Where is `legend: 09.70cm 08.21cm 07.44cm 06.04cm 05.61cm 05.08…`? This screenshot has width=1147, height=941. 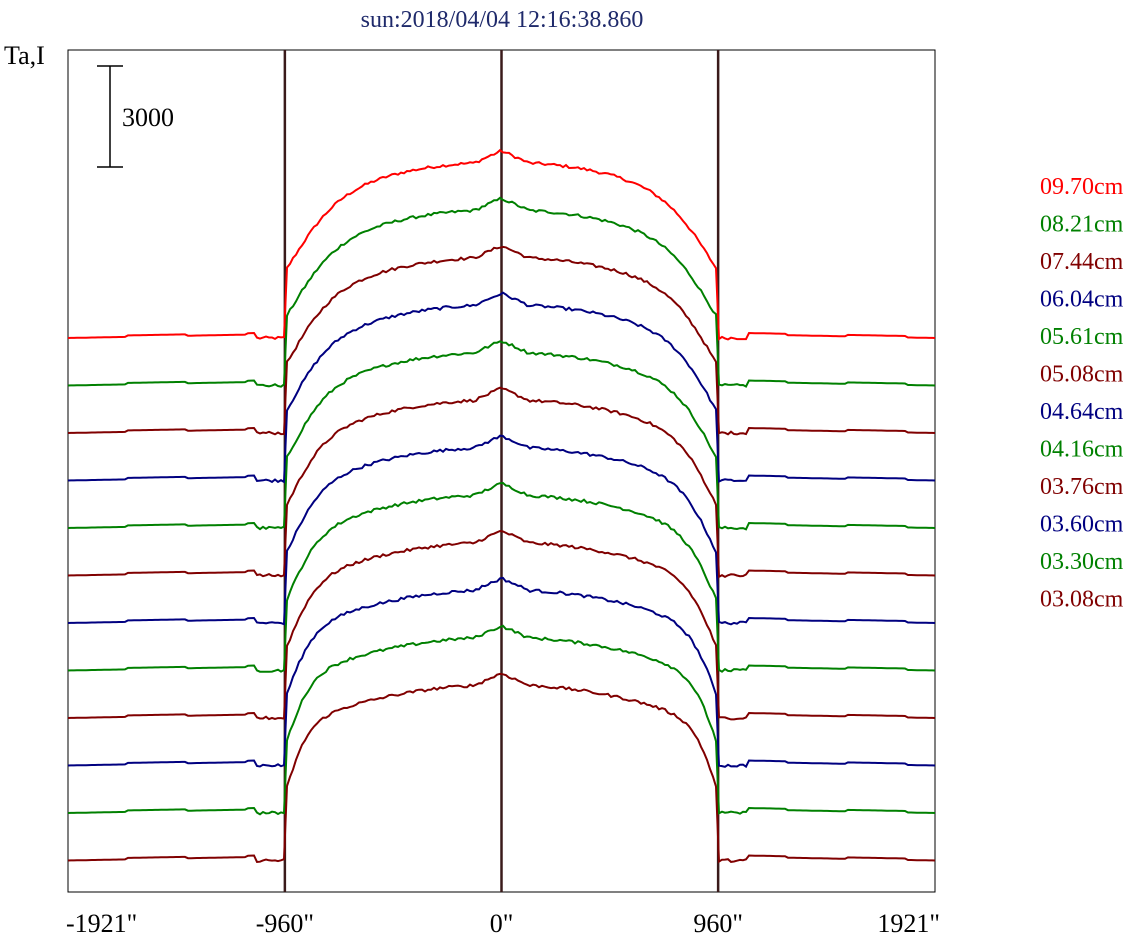 legend: 09.70cm 08.21cm 07.44cm 06.04cm 05.61cm 05.08… is located at coordinates (1082, 393).